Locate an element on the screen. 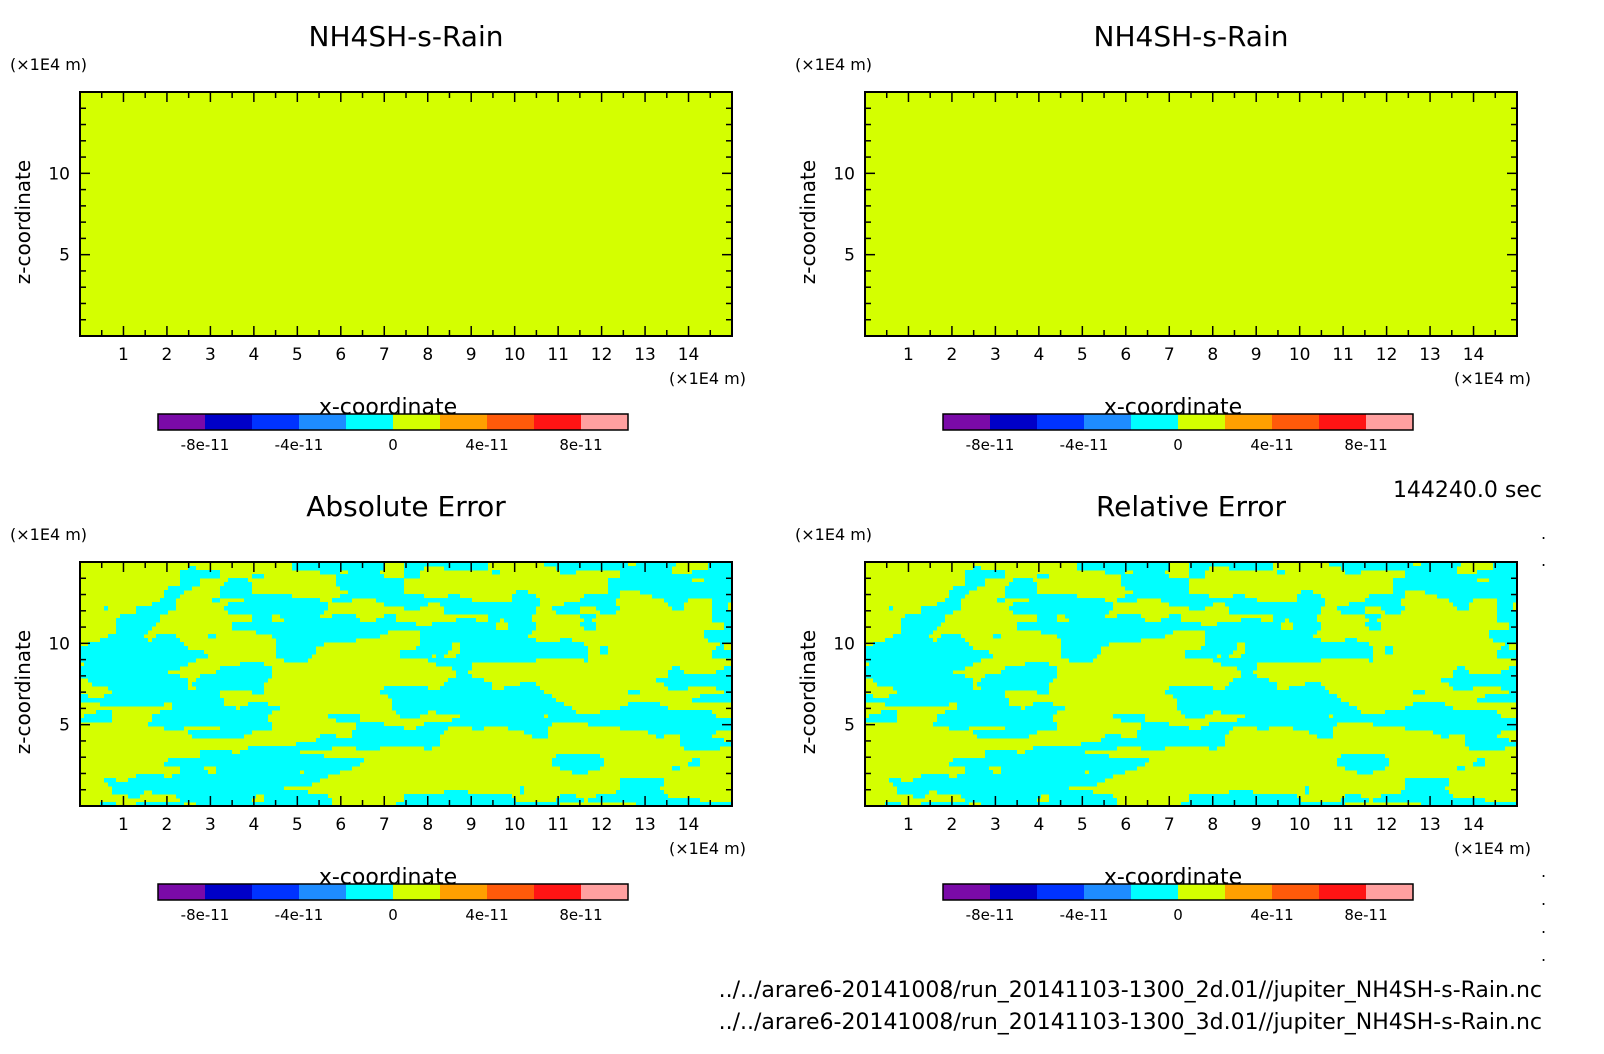 The height and width of the screenshot is (1054, 1604). x-tick-label: 12 is located at coordinates (1387, 825).